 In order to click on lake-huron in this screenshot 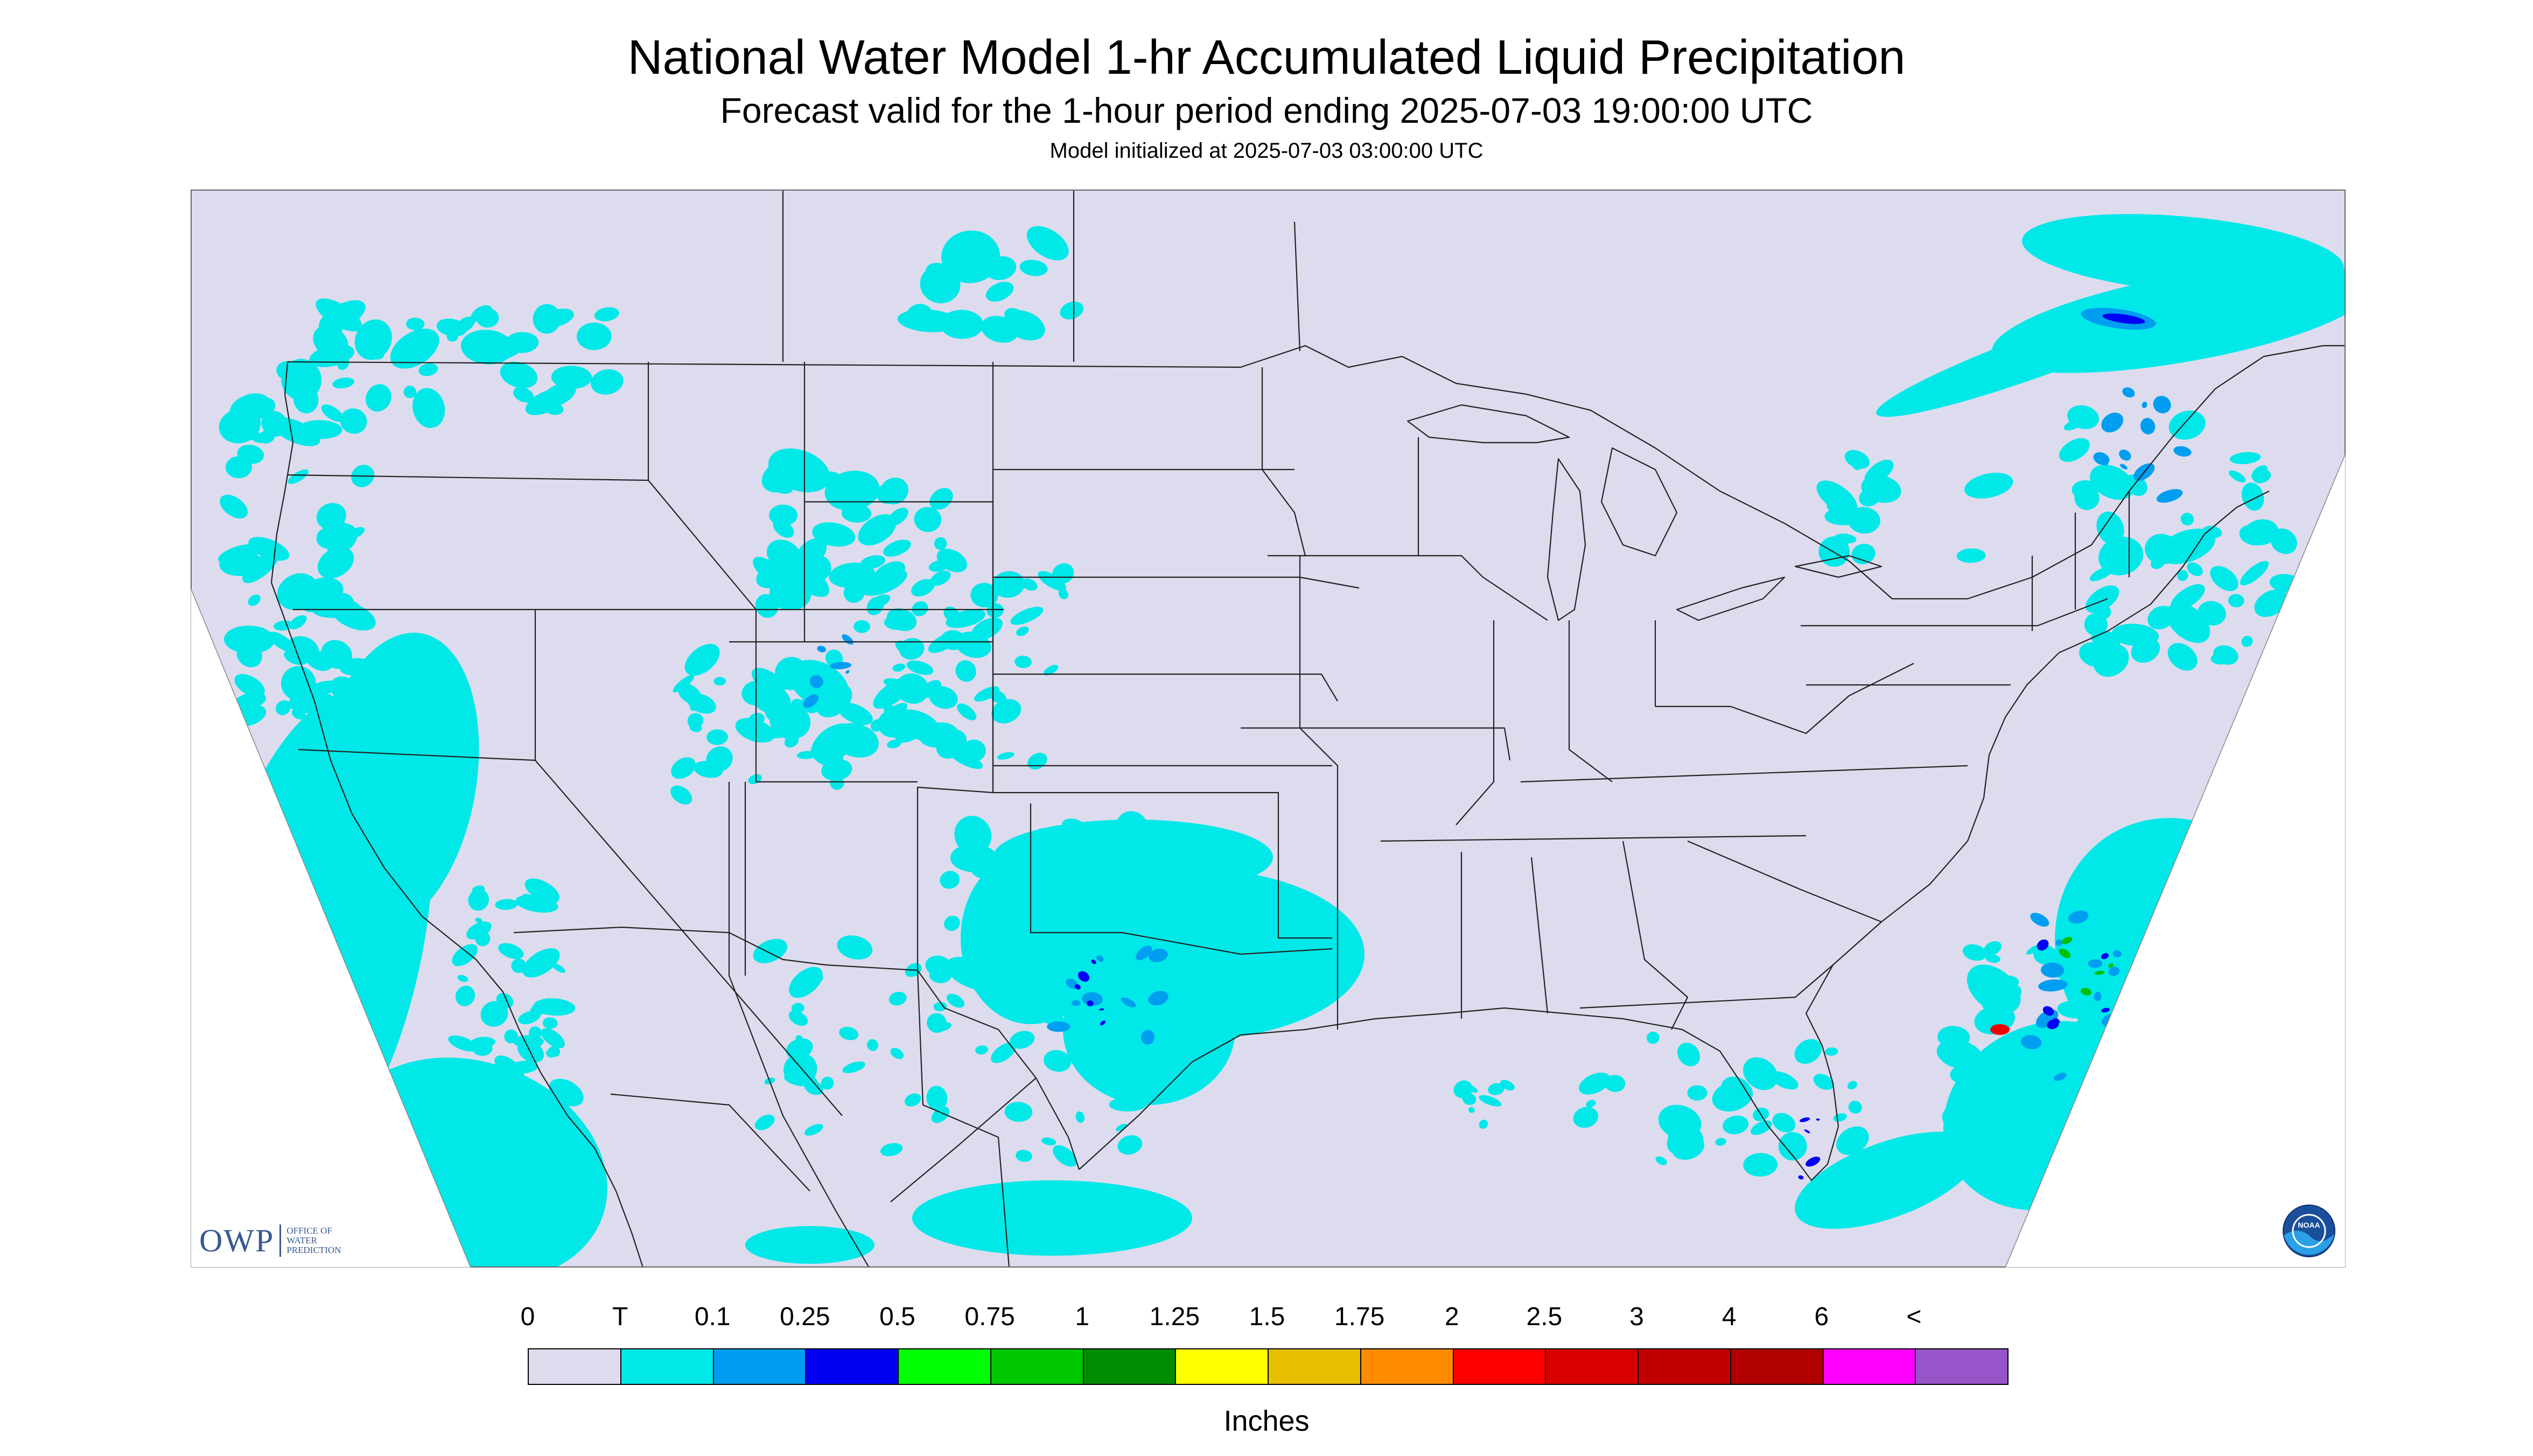, I will do `click(1639, 502)`.